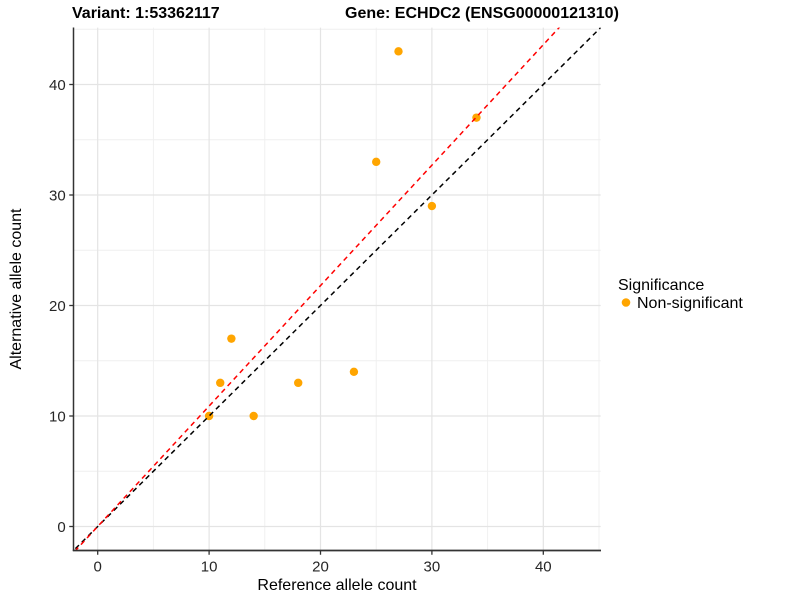 This screenshot has width=800, height=600. I want to click on y-axis-title: Alternative allele count, so click(16, 289).